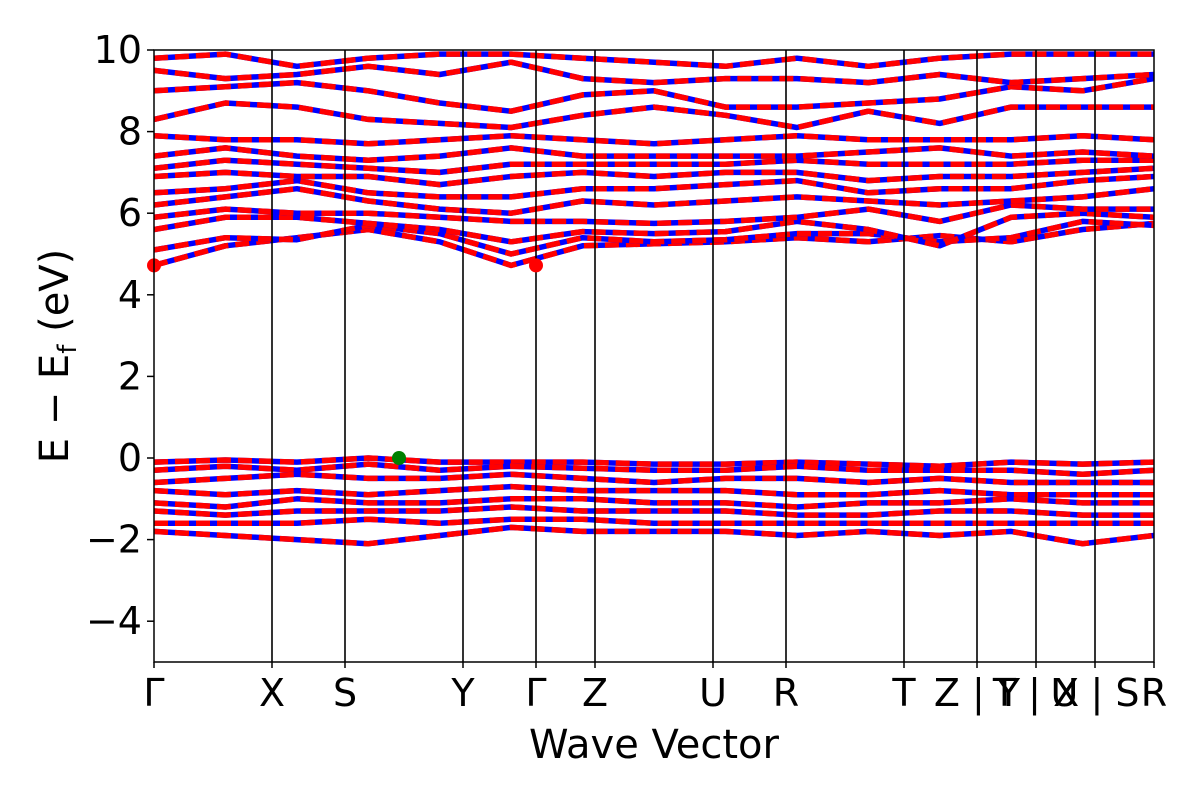 The width and height of the screenshot is (1200, 800). Describe the element at coordinates (130, 213) in the screenshot. I see `y-tick-label: 6` at that location.